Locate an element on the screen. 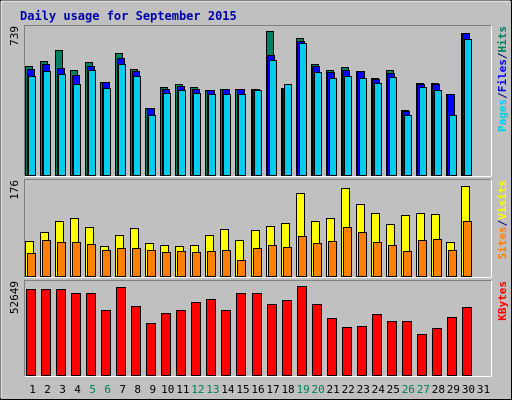 This screenshot has height=400, width=512. legend-entry: Sites is located at coordinates (502, 242).